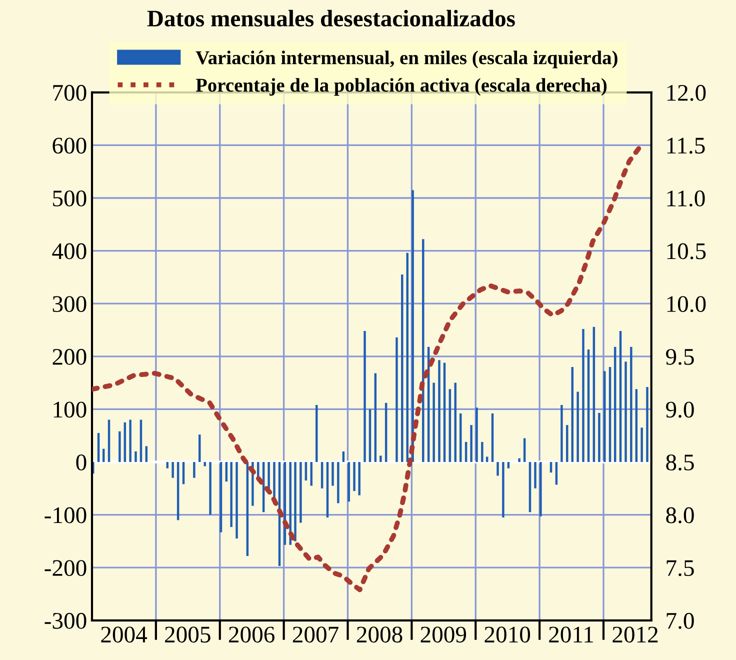 The width and height of the screenshot is (736, 660). Describe the element at coordinates (315, 634) in the screenshot. I see `x-tick-label: 2007` at that location.